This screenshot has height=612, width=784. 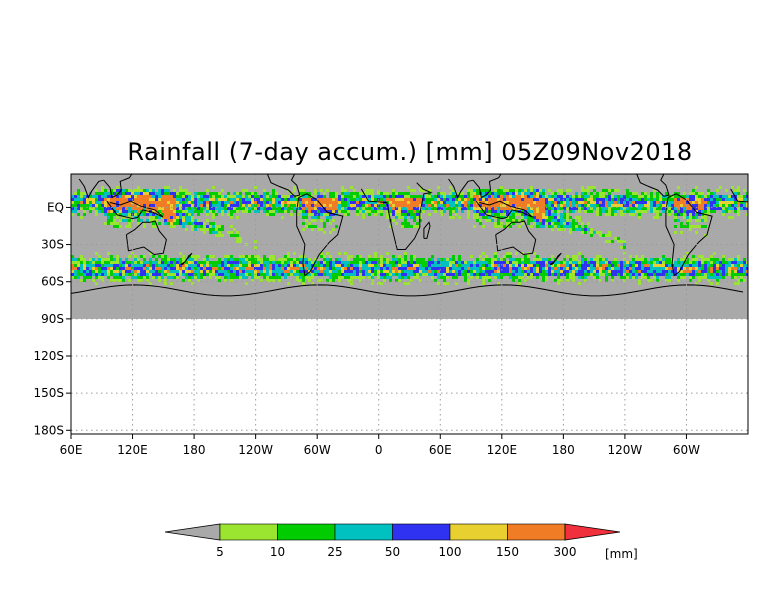 I want to click on lat-tick-label: 180S, so click(x=48, y=430).